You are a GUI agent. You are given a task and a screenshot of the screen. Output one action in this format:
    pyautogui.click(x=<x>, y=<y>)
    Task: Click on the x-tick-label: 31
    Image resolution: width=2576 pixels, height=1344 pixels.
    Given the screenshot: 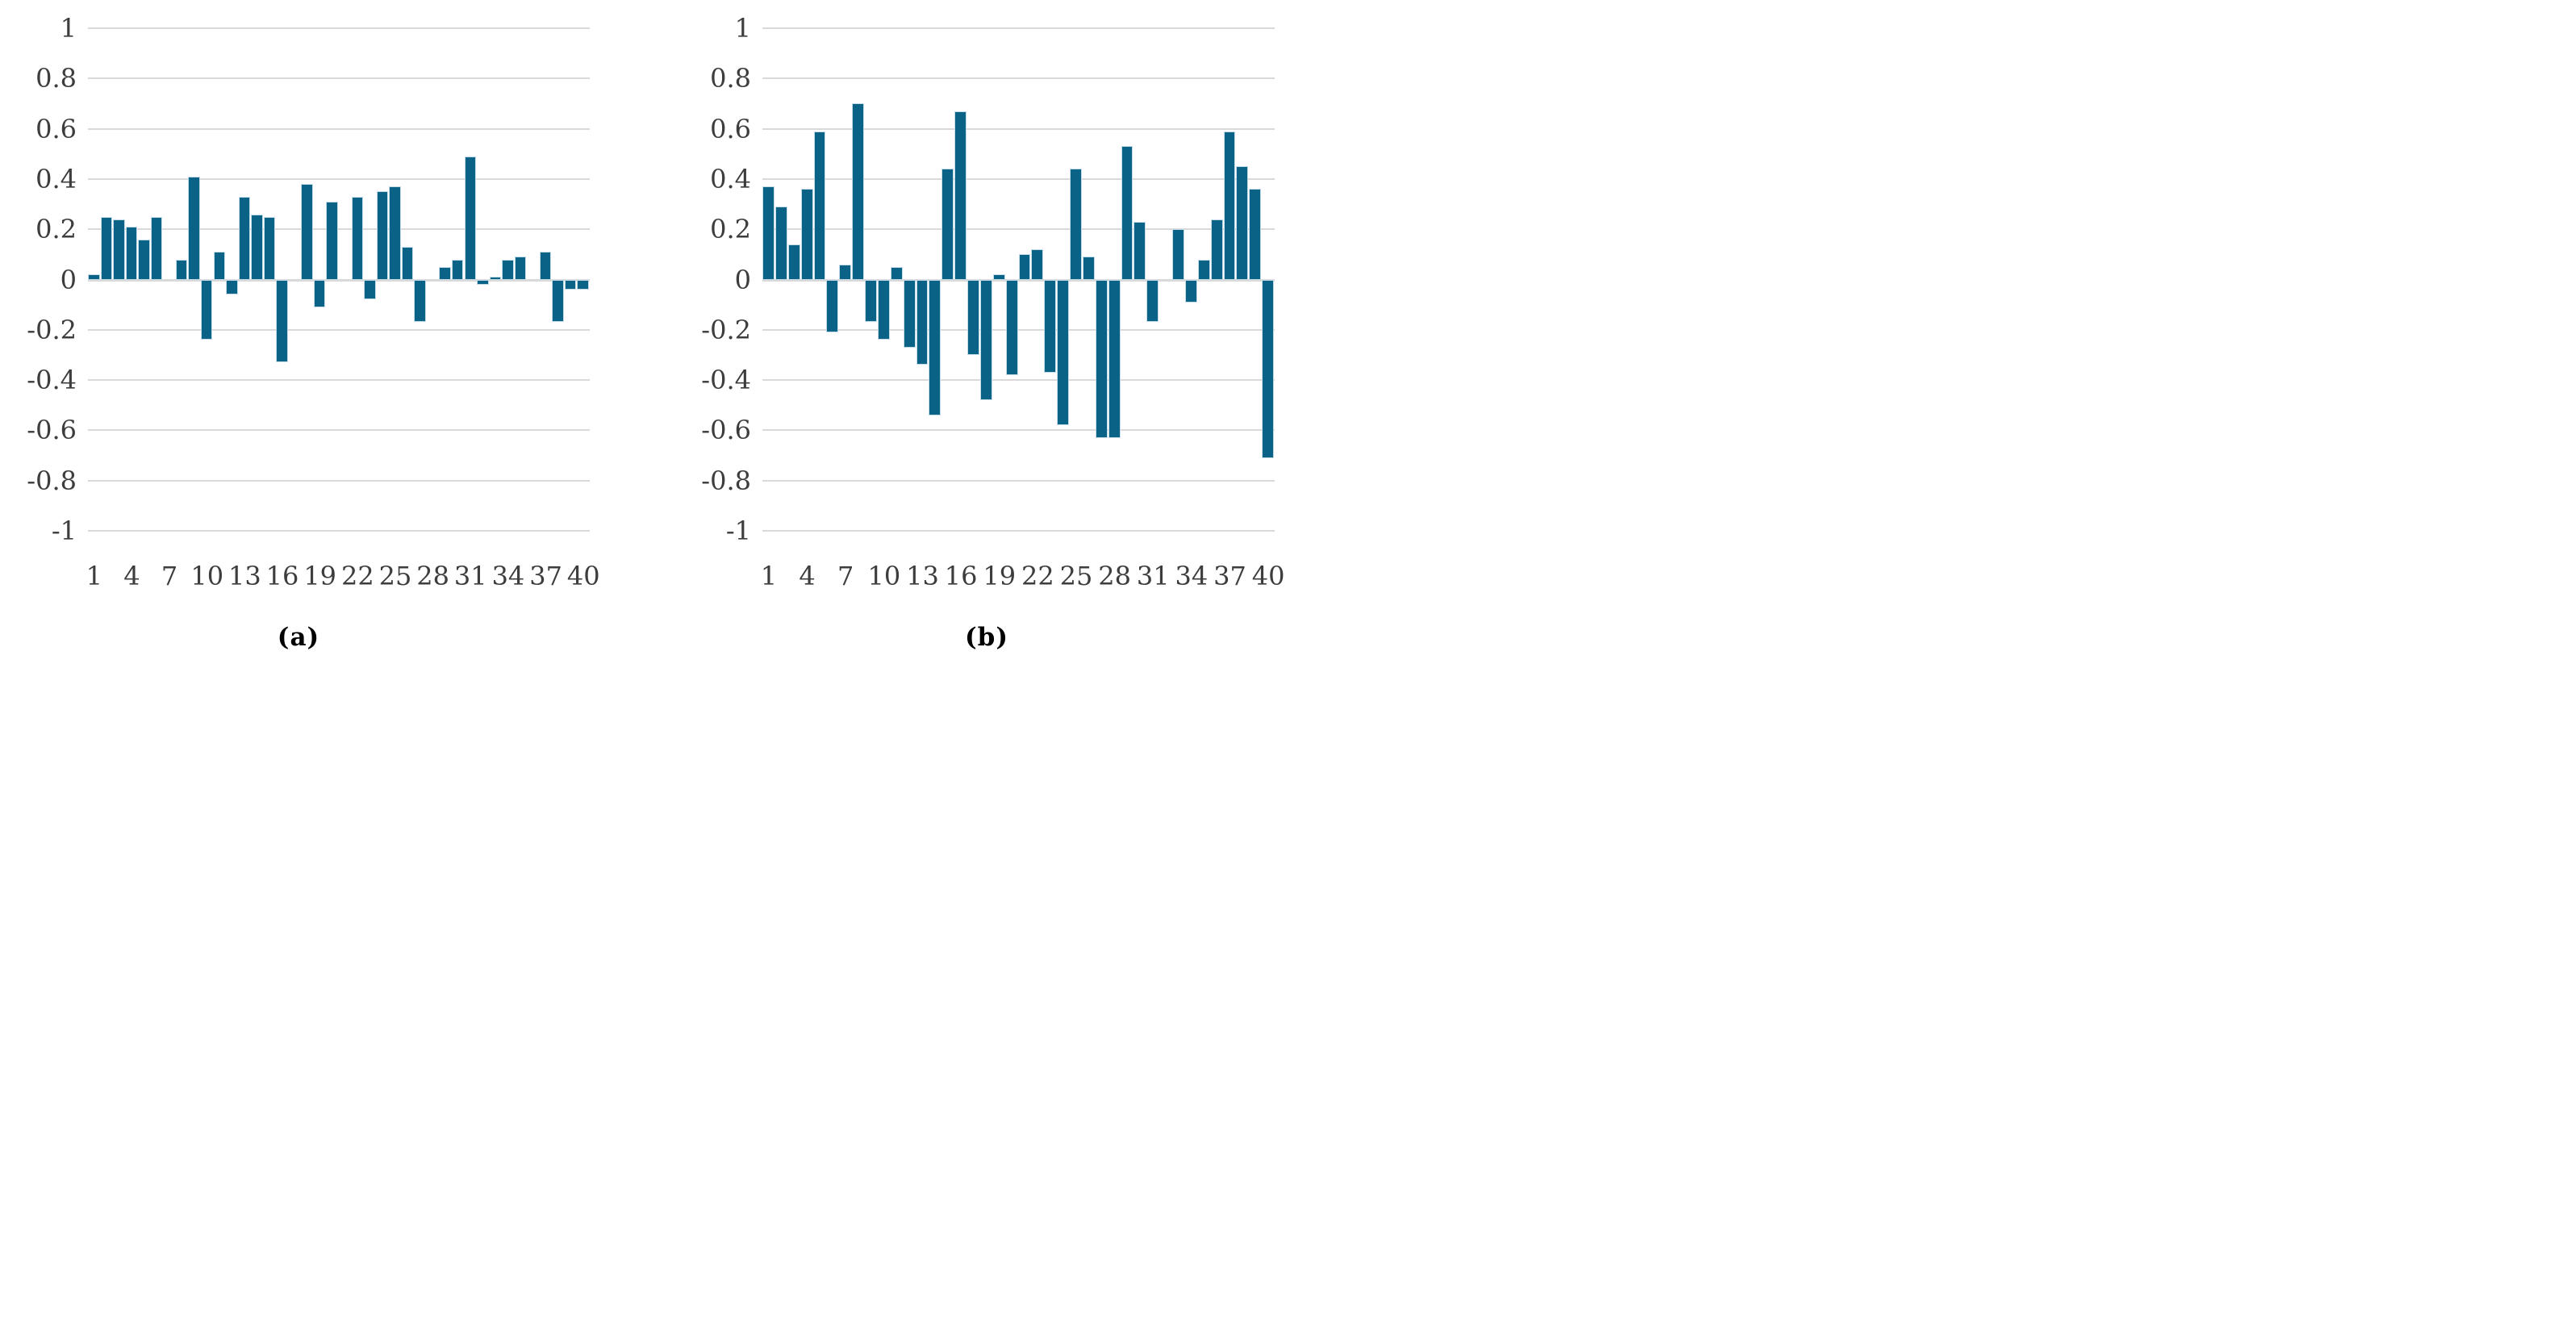 What is the action you would take?
    pyautogui.click(x=1153, y=576)
    